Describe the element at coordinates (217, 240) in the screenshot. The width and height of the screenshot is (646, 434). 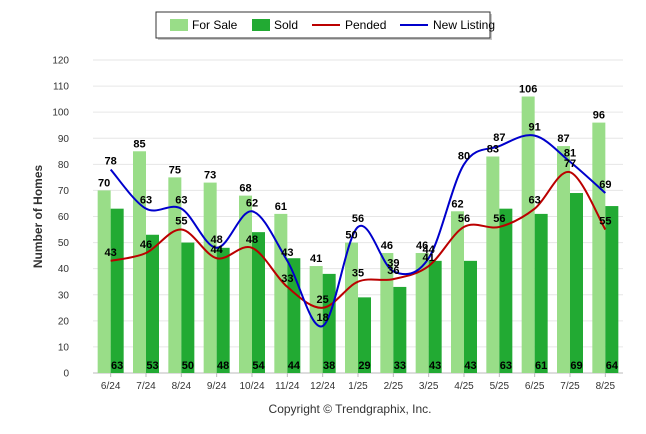
I see `new-listing-data-label: 48` at that location.